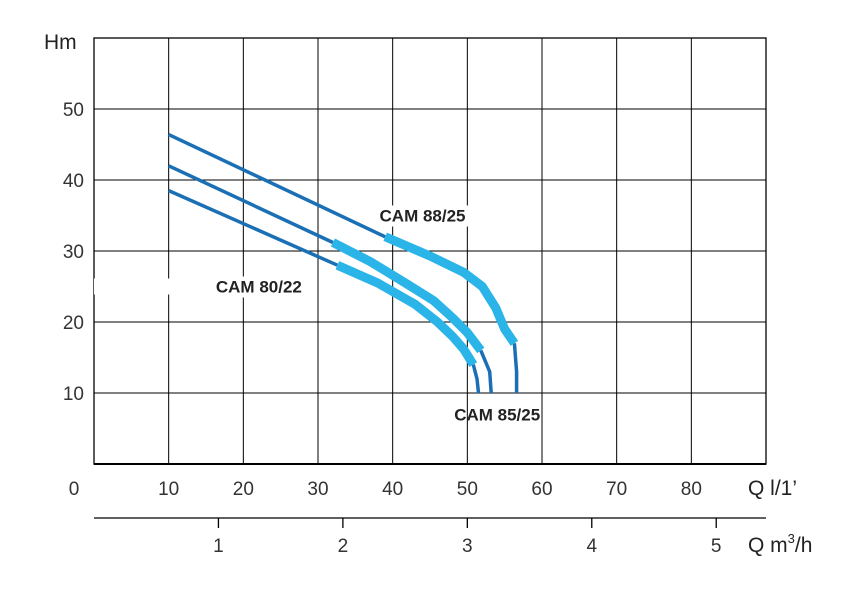  Describe the element at coordinates (60, 42) in the screenshot. I see `y-axis-label: Hm` at that location.